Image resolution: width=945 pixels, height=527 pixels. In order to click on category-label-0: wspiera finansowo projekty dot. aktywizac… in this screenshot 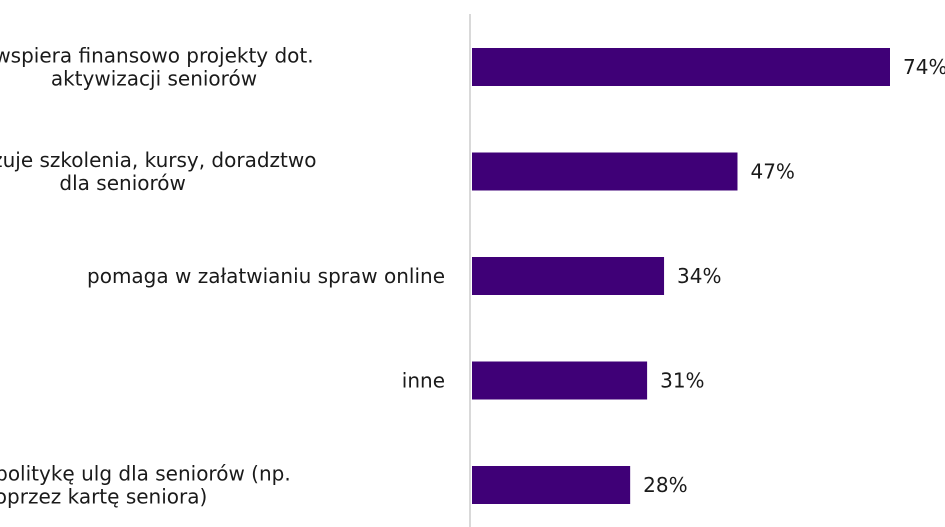, I will do `click(157, 67)`.